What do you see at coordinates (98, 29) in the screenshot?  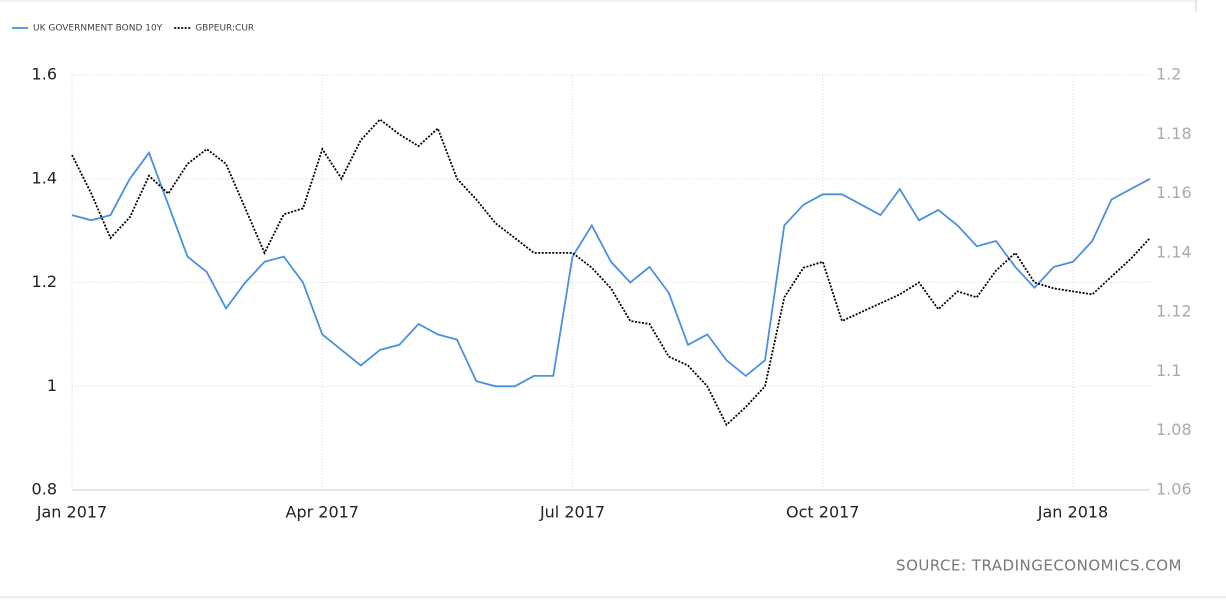 I see `legend-label: UK GOVERNMENT BOND 10Y` at bounding box center [98, 29].